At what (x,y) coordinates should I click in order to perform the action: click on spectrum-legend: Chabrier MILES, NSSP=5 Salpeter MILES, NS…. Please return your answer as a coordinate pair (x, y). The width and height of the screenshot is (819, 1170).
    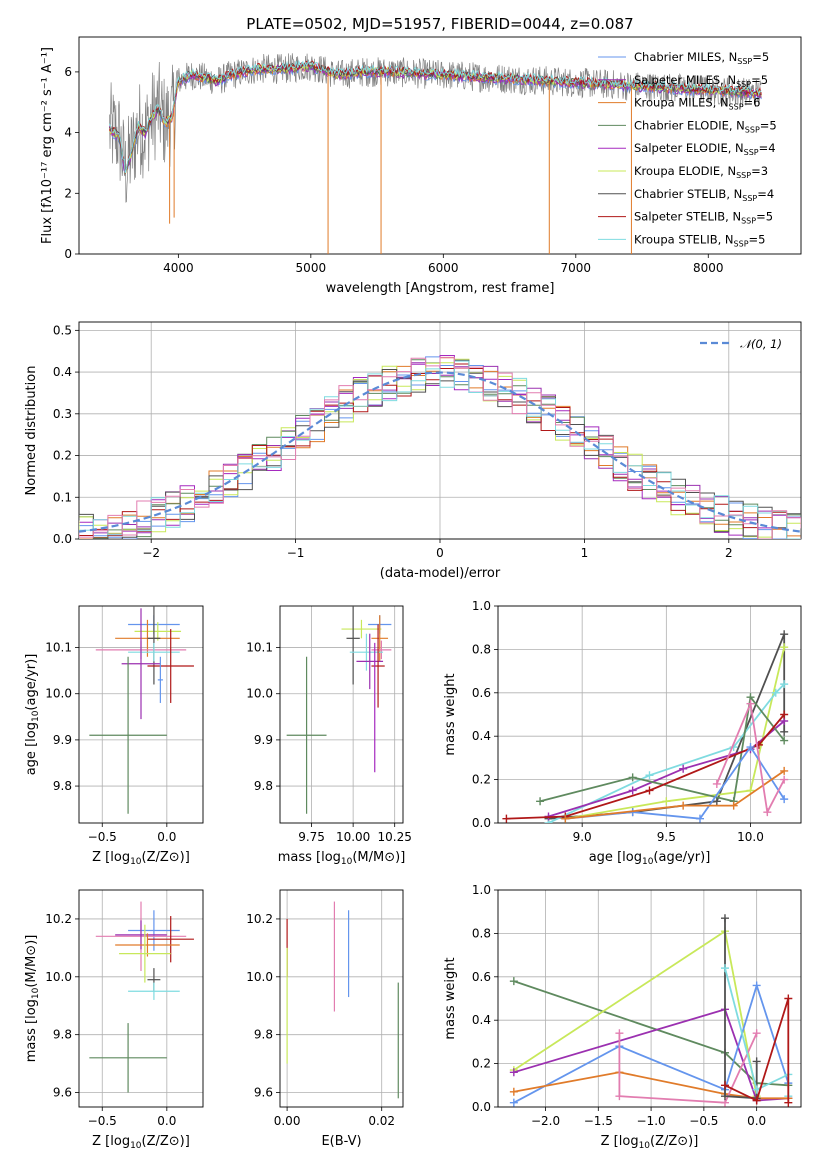
    Looking at the image, I should click on (687, 149).